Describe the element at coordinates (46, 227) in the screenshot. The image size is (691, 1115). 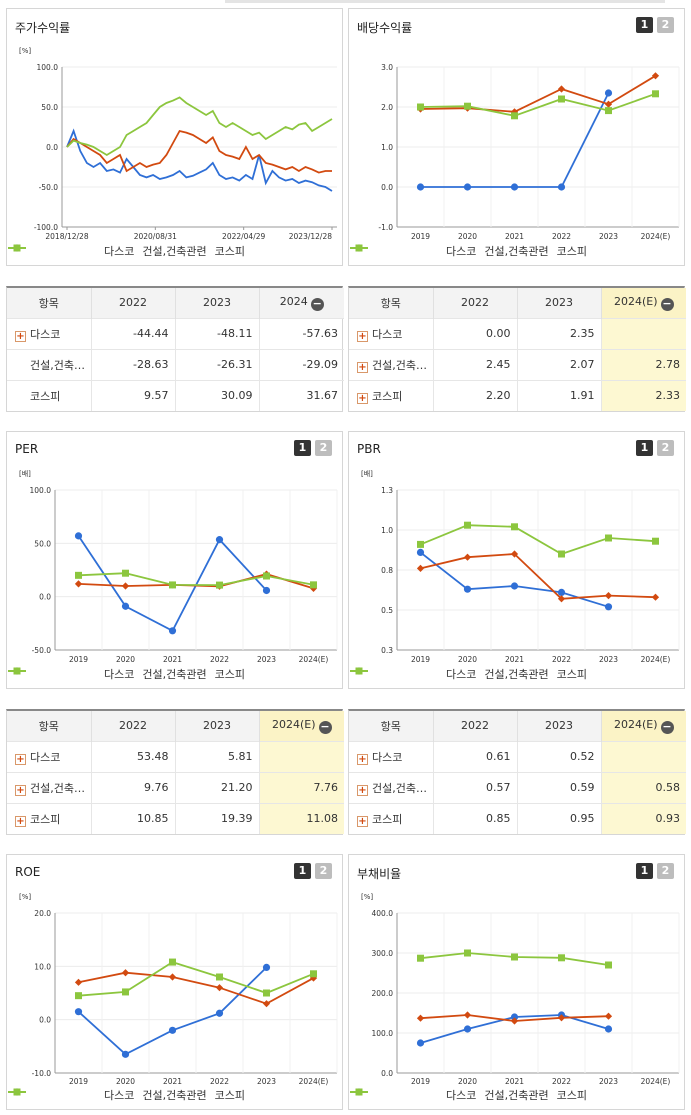
I see `y-tick-label: -100.0` at that location.